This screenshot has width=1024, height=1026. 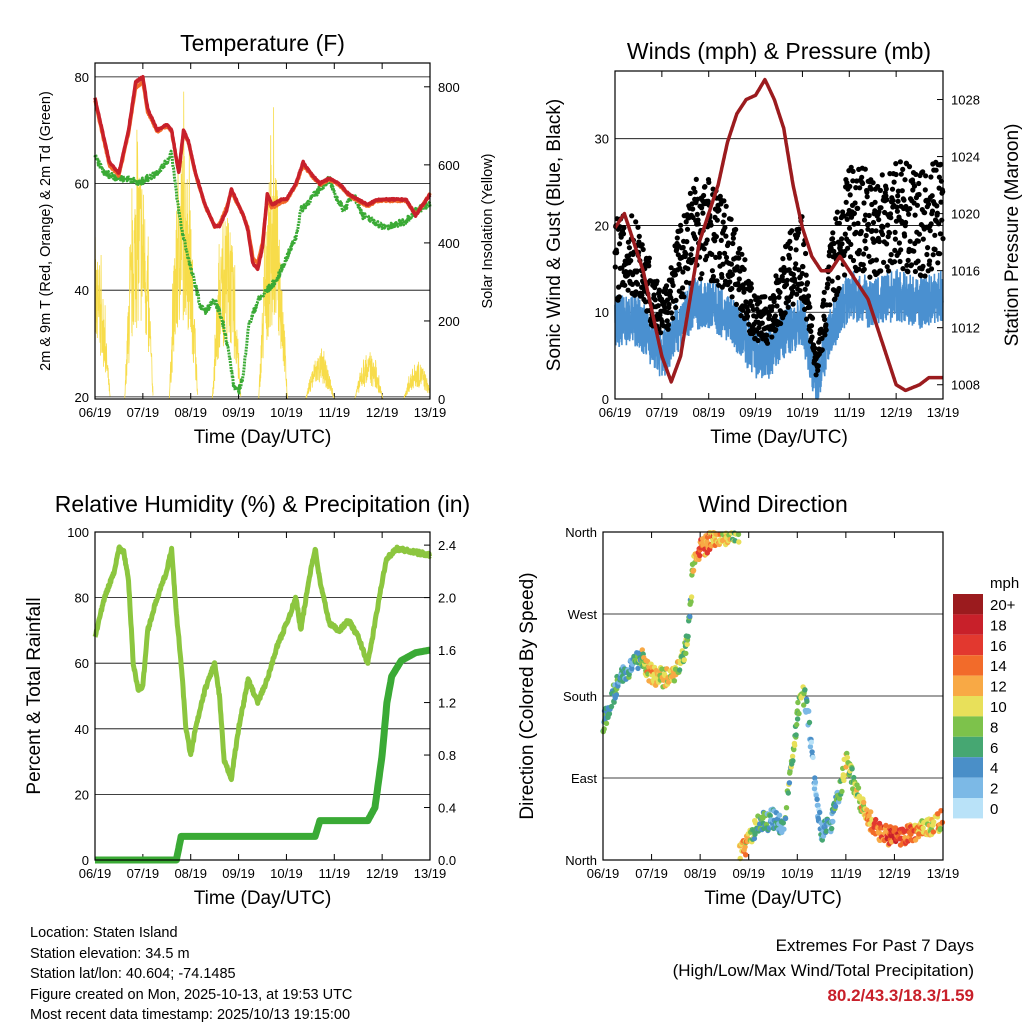 I want to click on y2-tick-label: 800, so click(x=449, y=87).